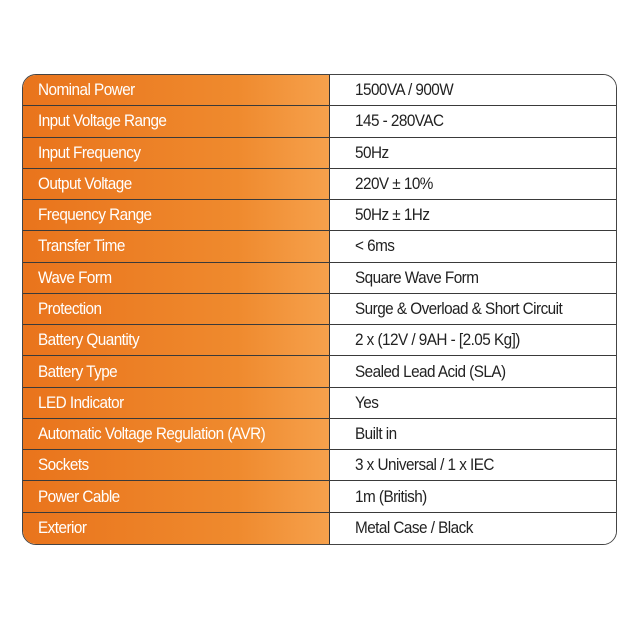  What do you see at coordinates (176, 340) in the screenshot?
I see `spec-label-cell: Battery Quantity` at bounding box center [176, 340].